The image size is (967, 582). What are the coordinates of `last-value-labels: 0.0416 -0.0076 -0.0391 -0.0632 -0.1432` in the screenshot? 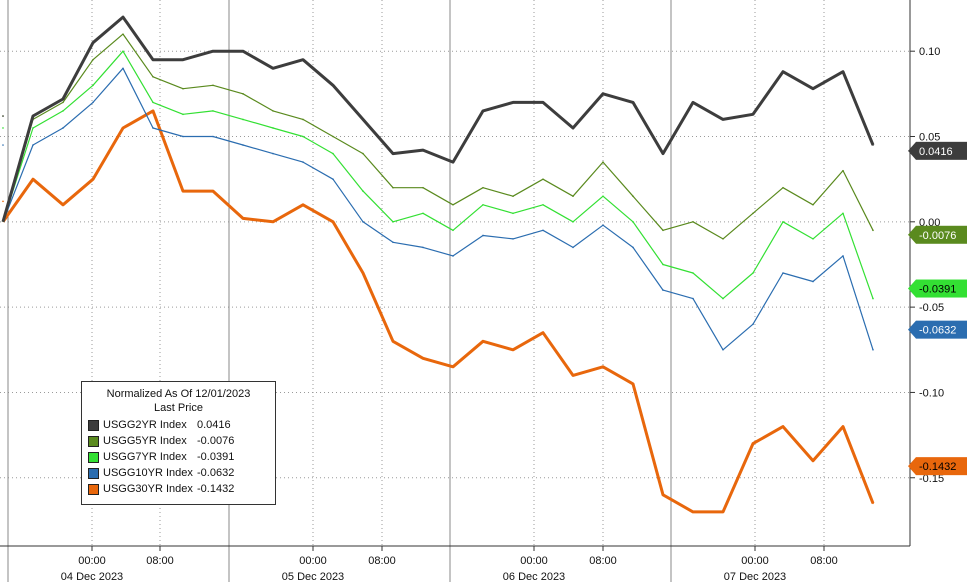 It's located at (937, 308).